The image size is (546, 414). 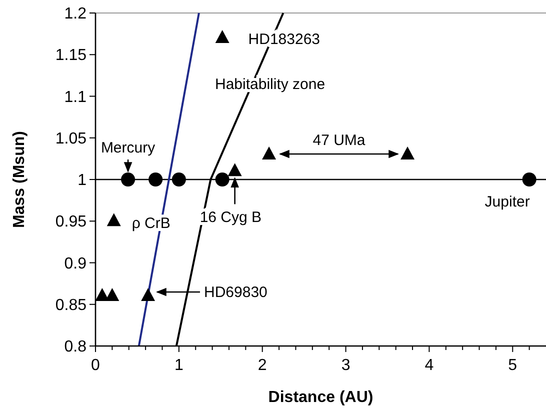 What do you see at coordinates (95, 365) in the screenshot?
I see `x-tick-label: 0` at bounding box center [95, 365].